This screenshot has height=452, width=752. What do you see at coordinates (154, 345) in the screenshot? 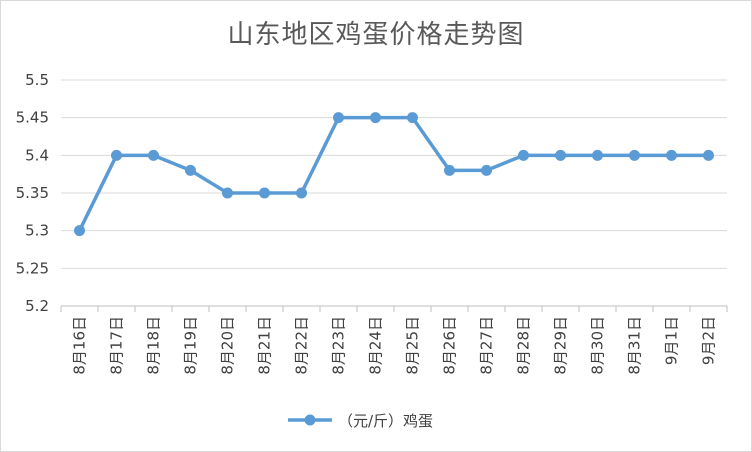
I see `x-tick-label: 8月18日` at bounding box center [154, 345].